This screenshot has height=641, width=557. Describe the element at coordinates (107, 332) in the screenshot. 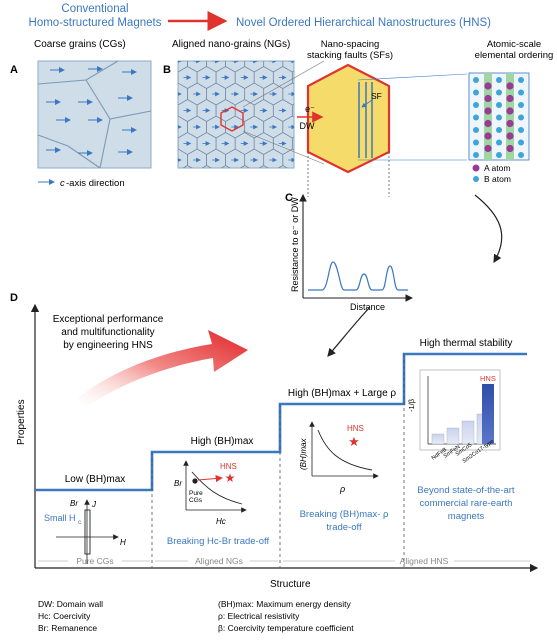

I see `arrow-text-2: and multifunctionality` at that location.